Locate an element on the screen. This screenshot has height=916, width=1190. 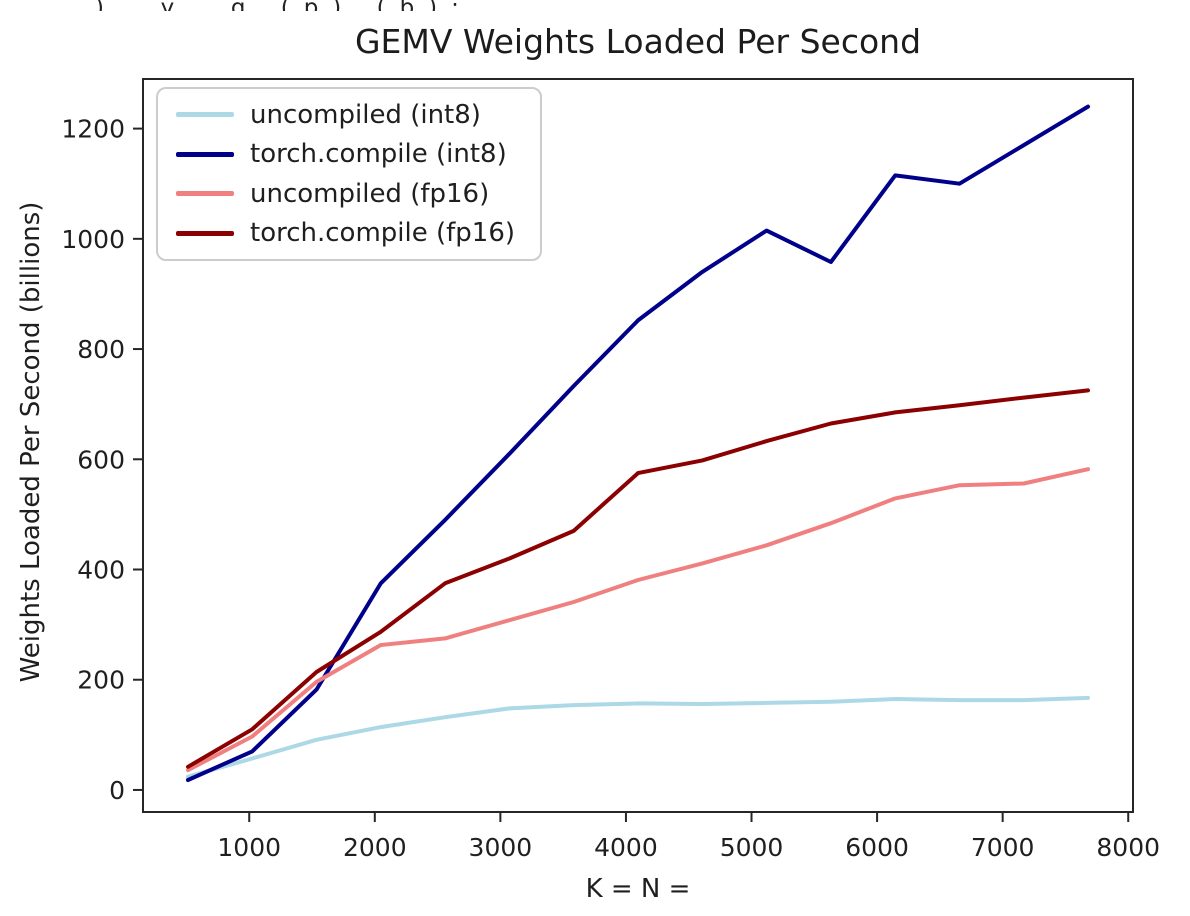
y-tick-label: 1200 is located at coordinates (93, 129).